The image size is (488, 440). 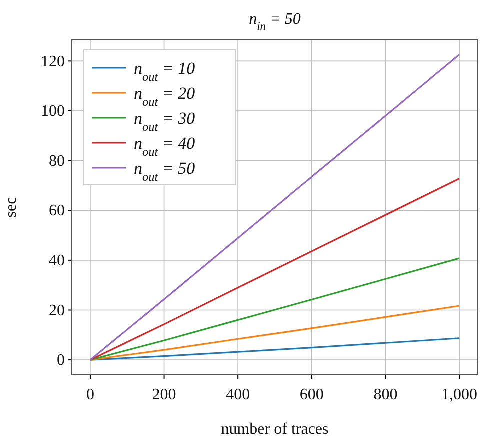 What do you see at coordinates (11, 207) in the screenshot?
I see `y-axis-title: sec` at bounding box center [11, 207].